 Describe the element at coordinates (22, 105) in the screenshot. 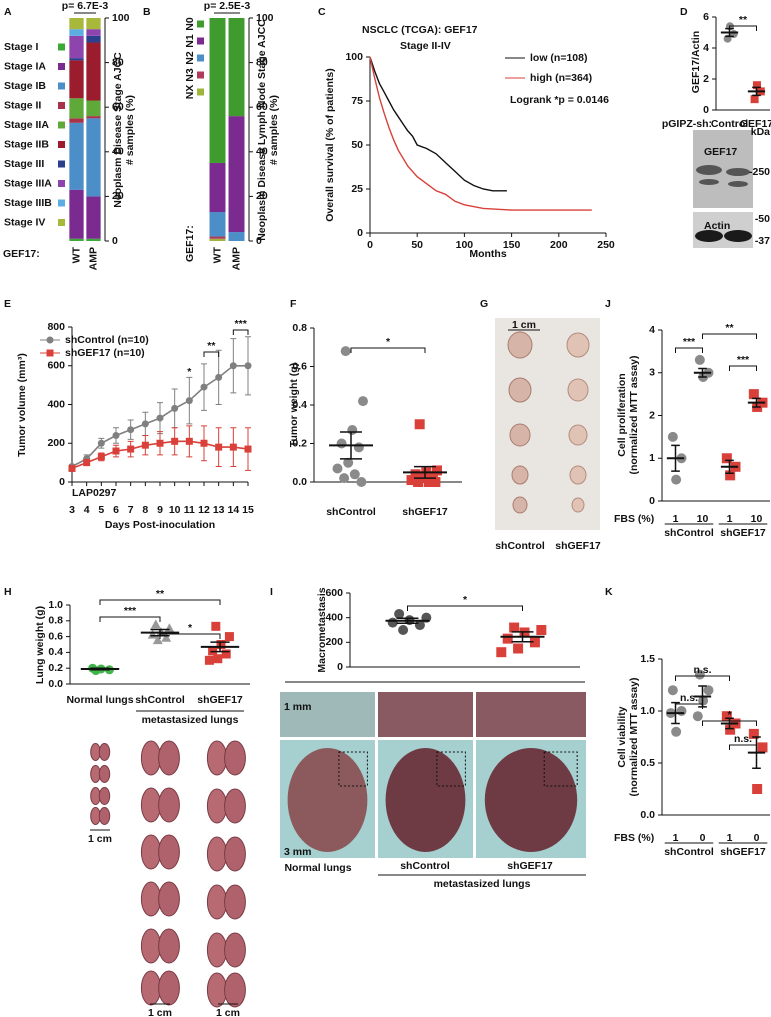

I see `legend-label: Stage II` at that location.